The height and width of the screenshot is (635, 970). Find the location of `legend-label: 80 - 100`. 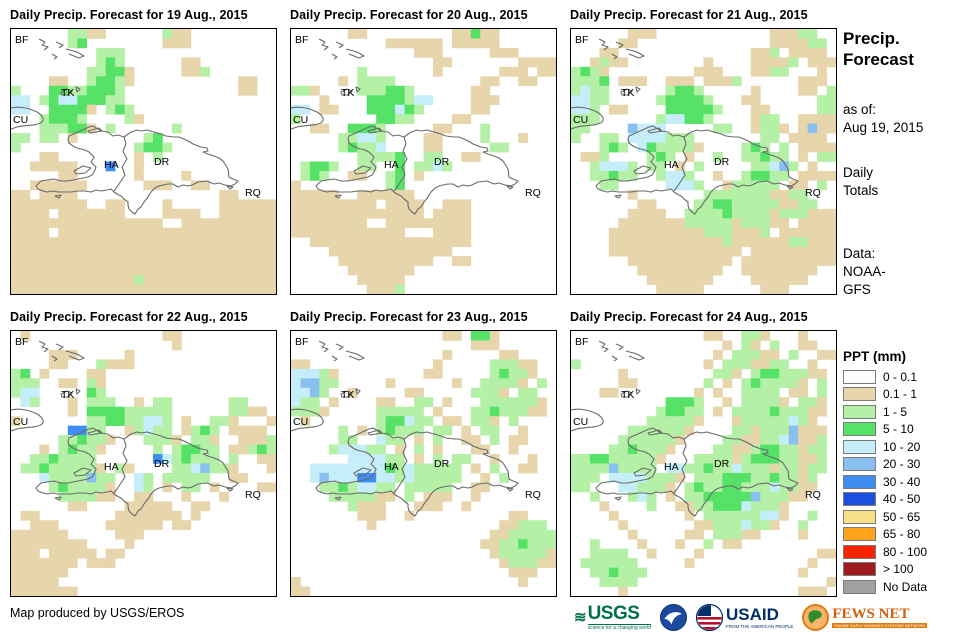

legend-label: 80 - 100 is located at coordinates (905, 551).